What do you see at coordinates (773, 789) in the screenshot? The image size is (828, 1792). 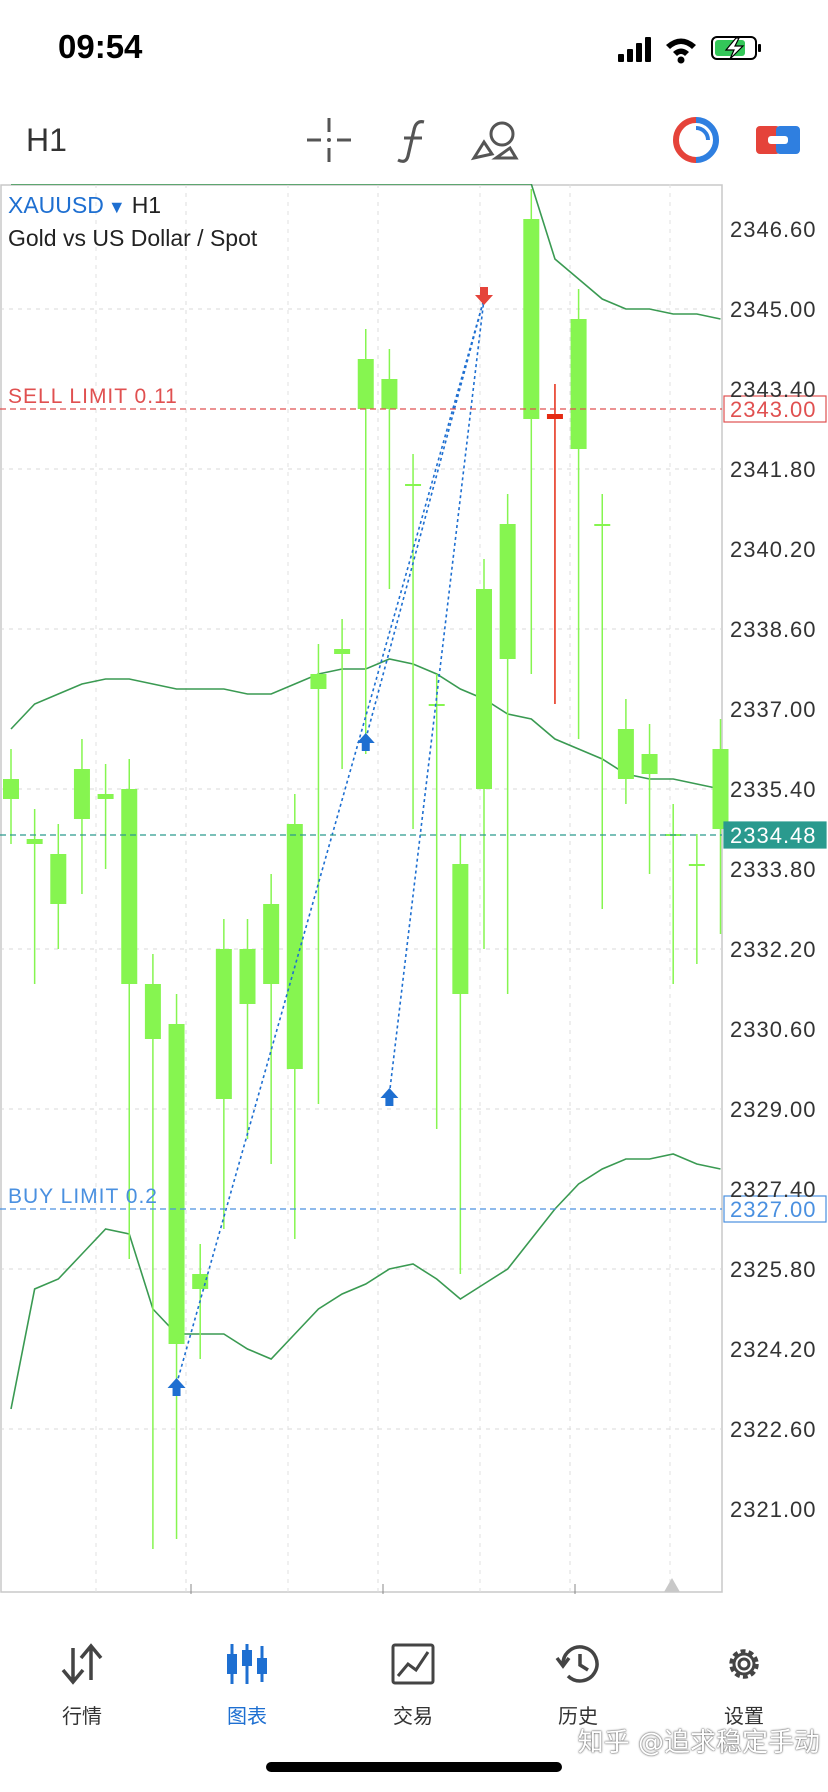 I see `y-tick-label: 2335.40` at bounding box center [773, 789].